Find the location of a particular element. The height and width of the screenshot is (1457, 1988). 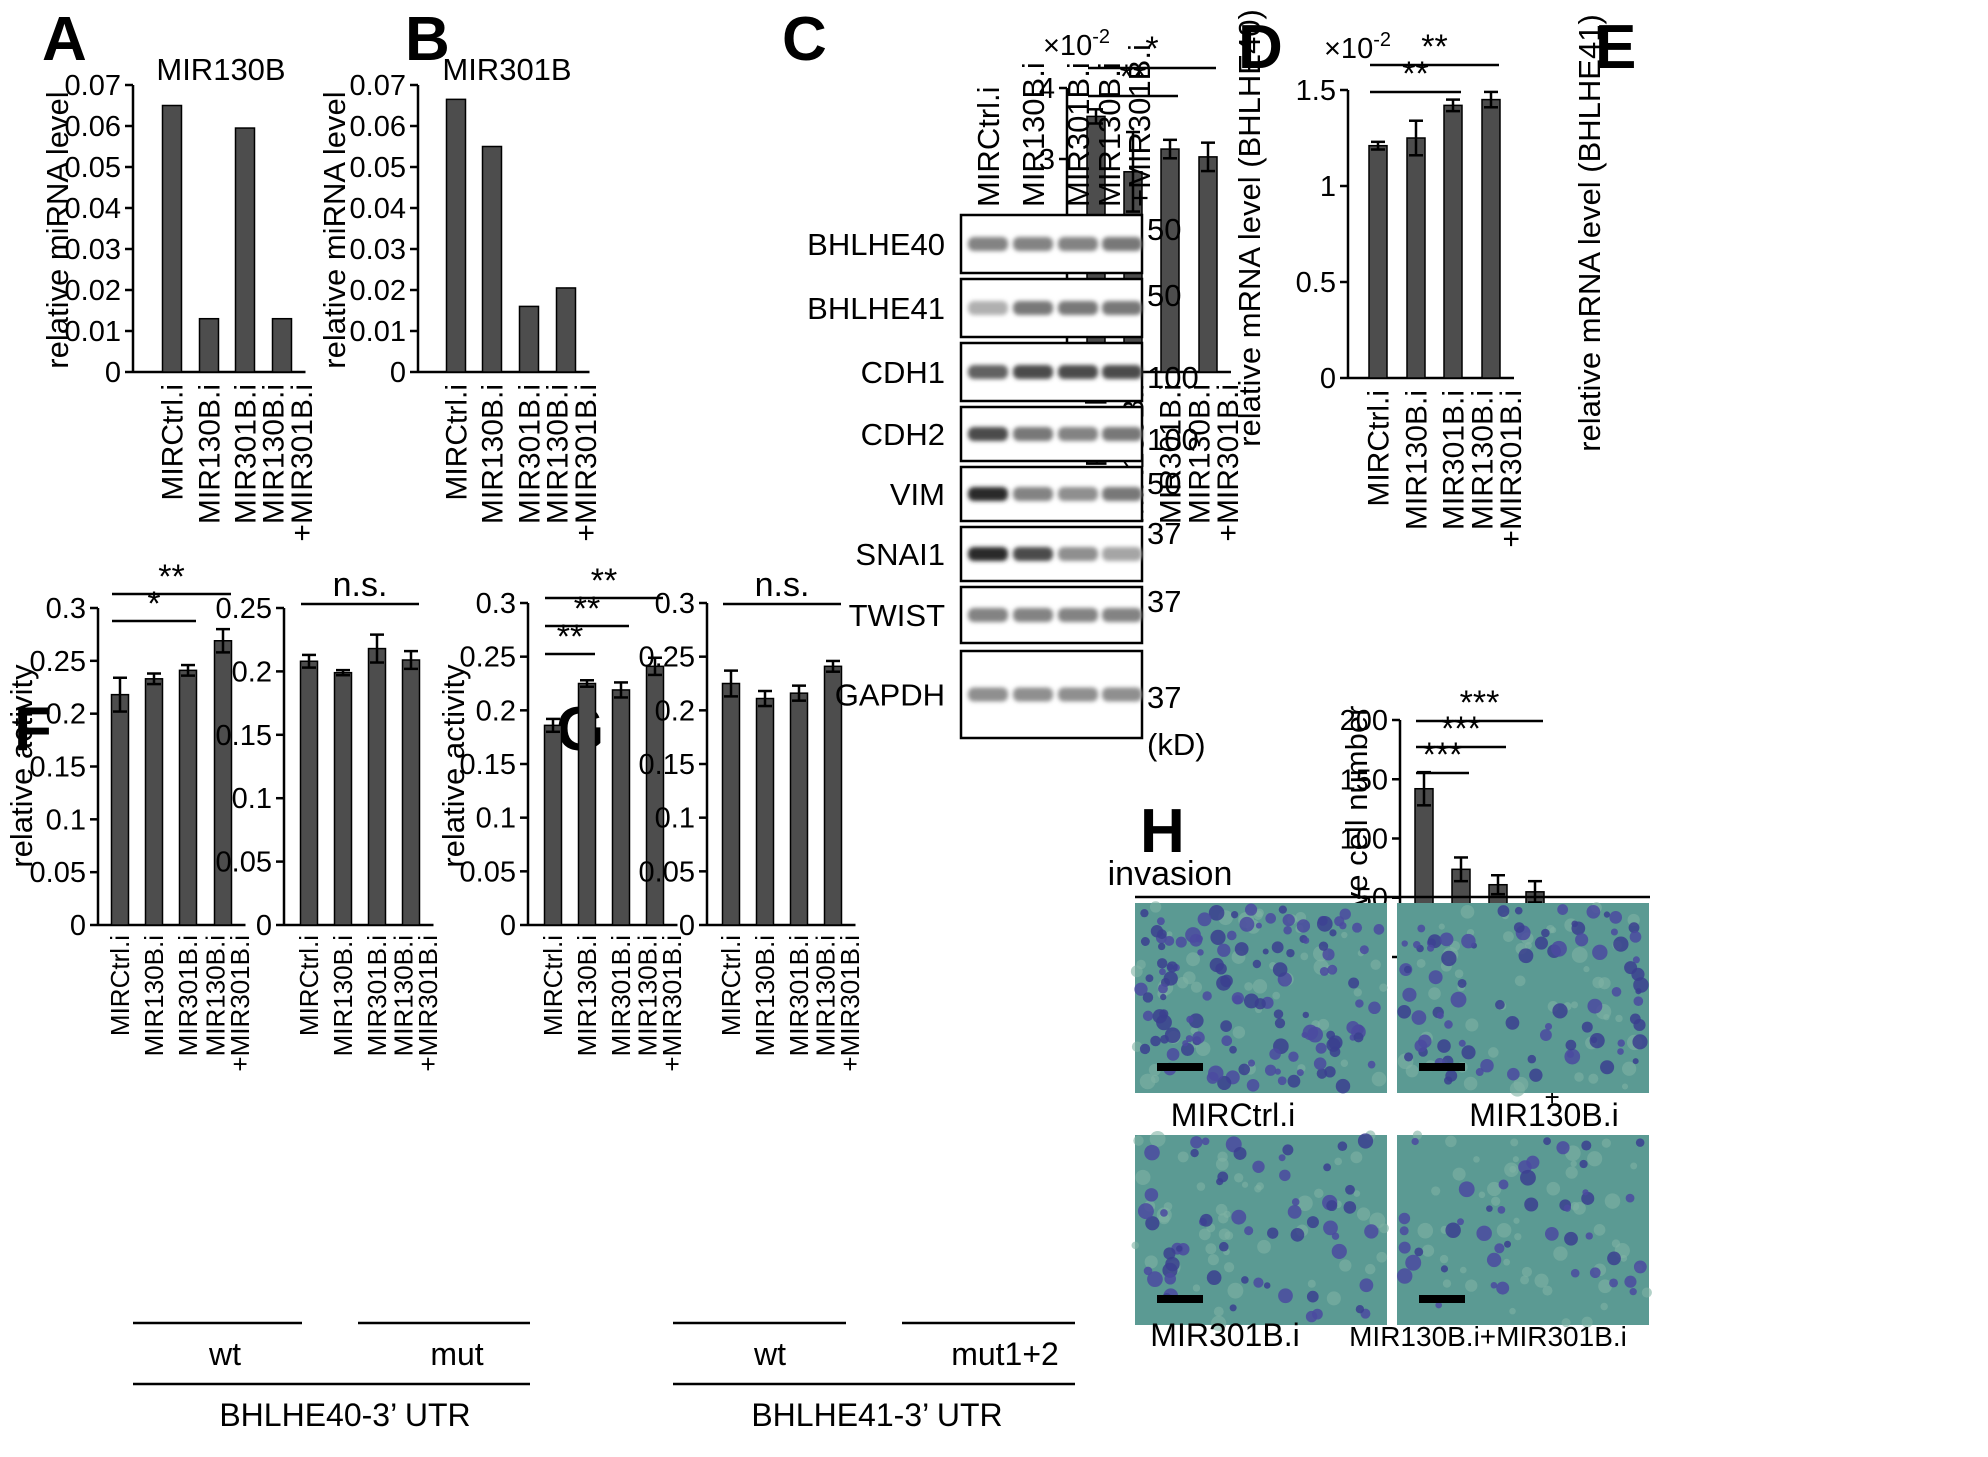

mw-marker: 50 is located at coordinates (1164, 229).